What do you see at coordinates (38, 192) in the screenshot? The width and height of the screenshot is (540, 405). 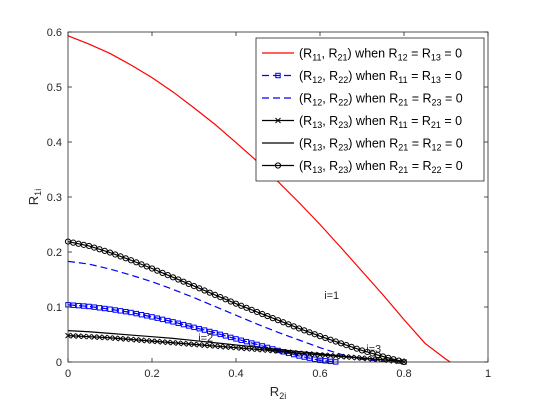 I see `subscript: 1i` at bounding box center [38, 192].